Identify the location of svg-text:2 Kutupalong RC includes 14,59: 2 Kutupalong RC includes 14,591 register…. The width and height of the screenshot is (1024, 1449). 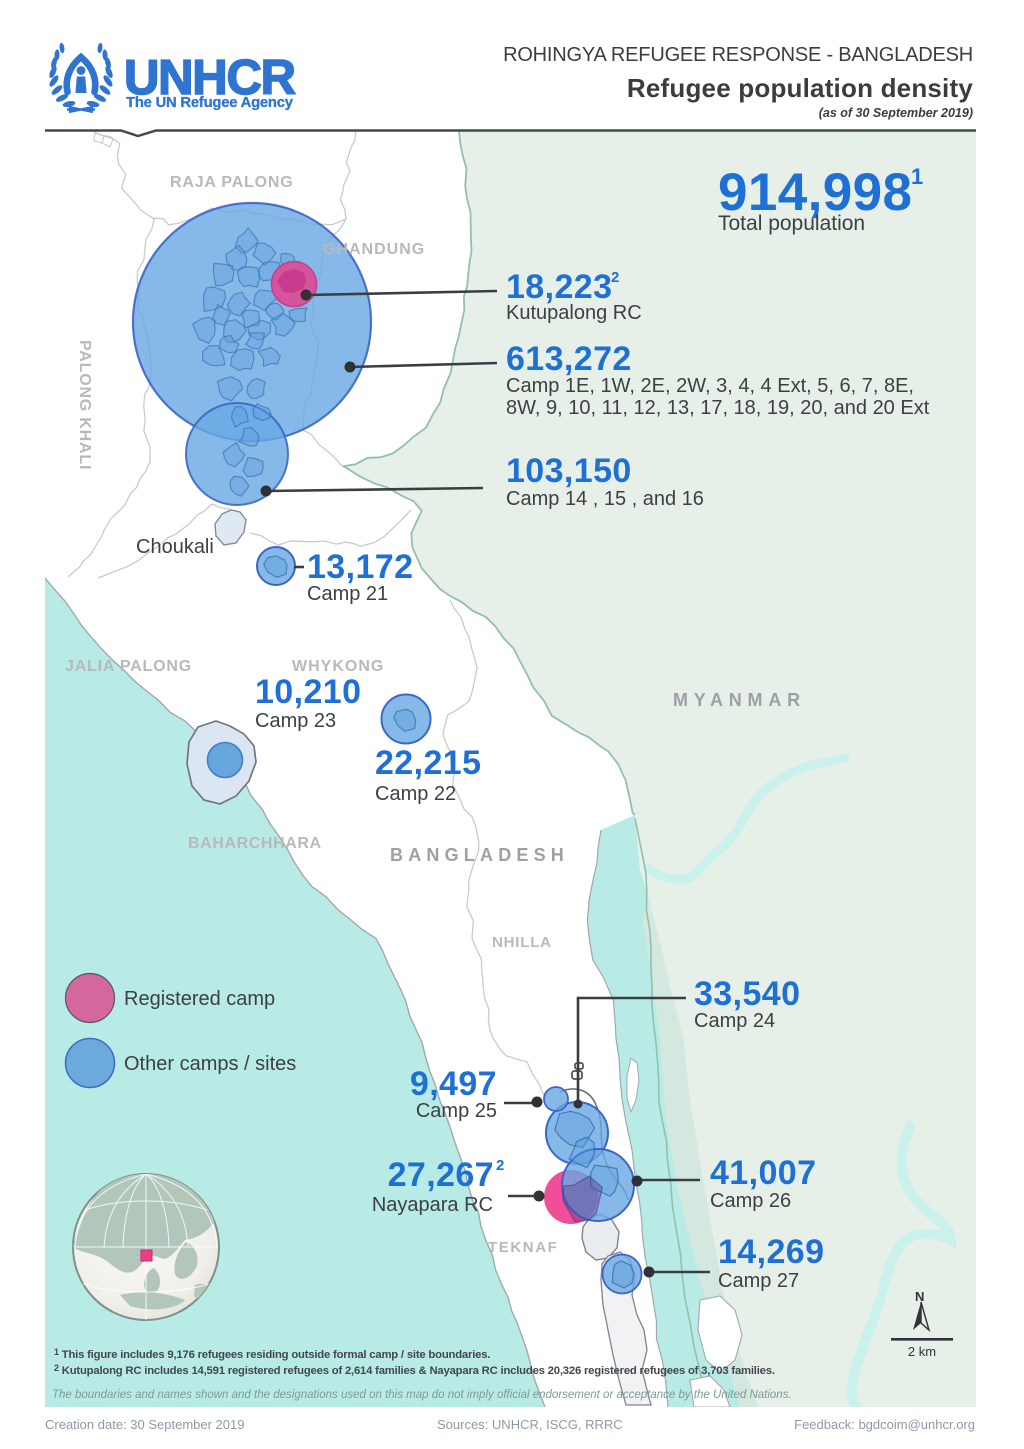
(414, 1370).